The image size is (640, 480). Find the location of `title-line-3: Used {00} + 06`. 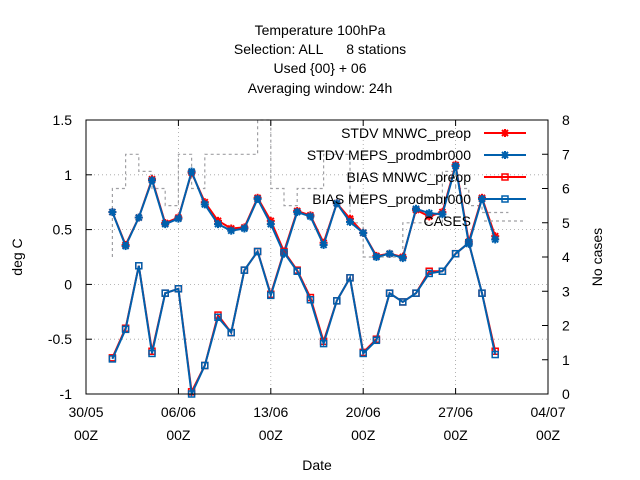

title-line-3: Used {00} + 06 is located at coordinates (319, 68).